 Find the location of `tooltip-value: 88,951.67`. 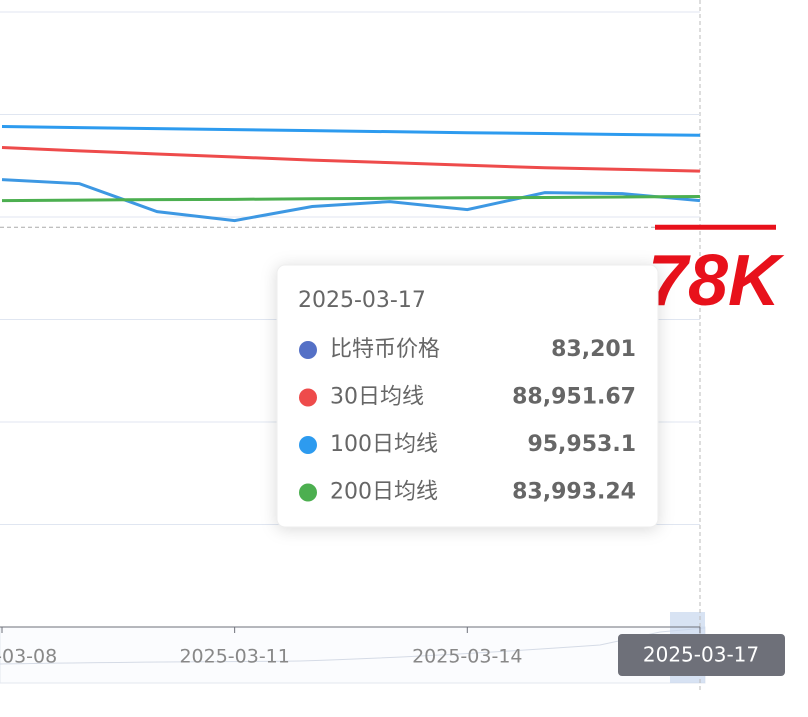

tooltip-value: 88,951.67 is located at coordinates (574, 397).